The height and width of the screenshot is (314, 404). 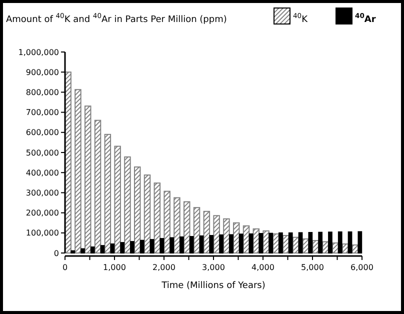 I want to click on y-tick-label: 800,000, so click(x=42, y=92).